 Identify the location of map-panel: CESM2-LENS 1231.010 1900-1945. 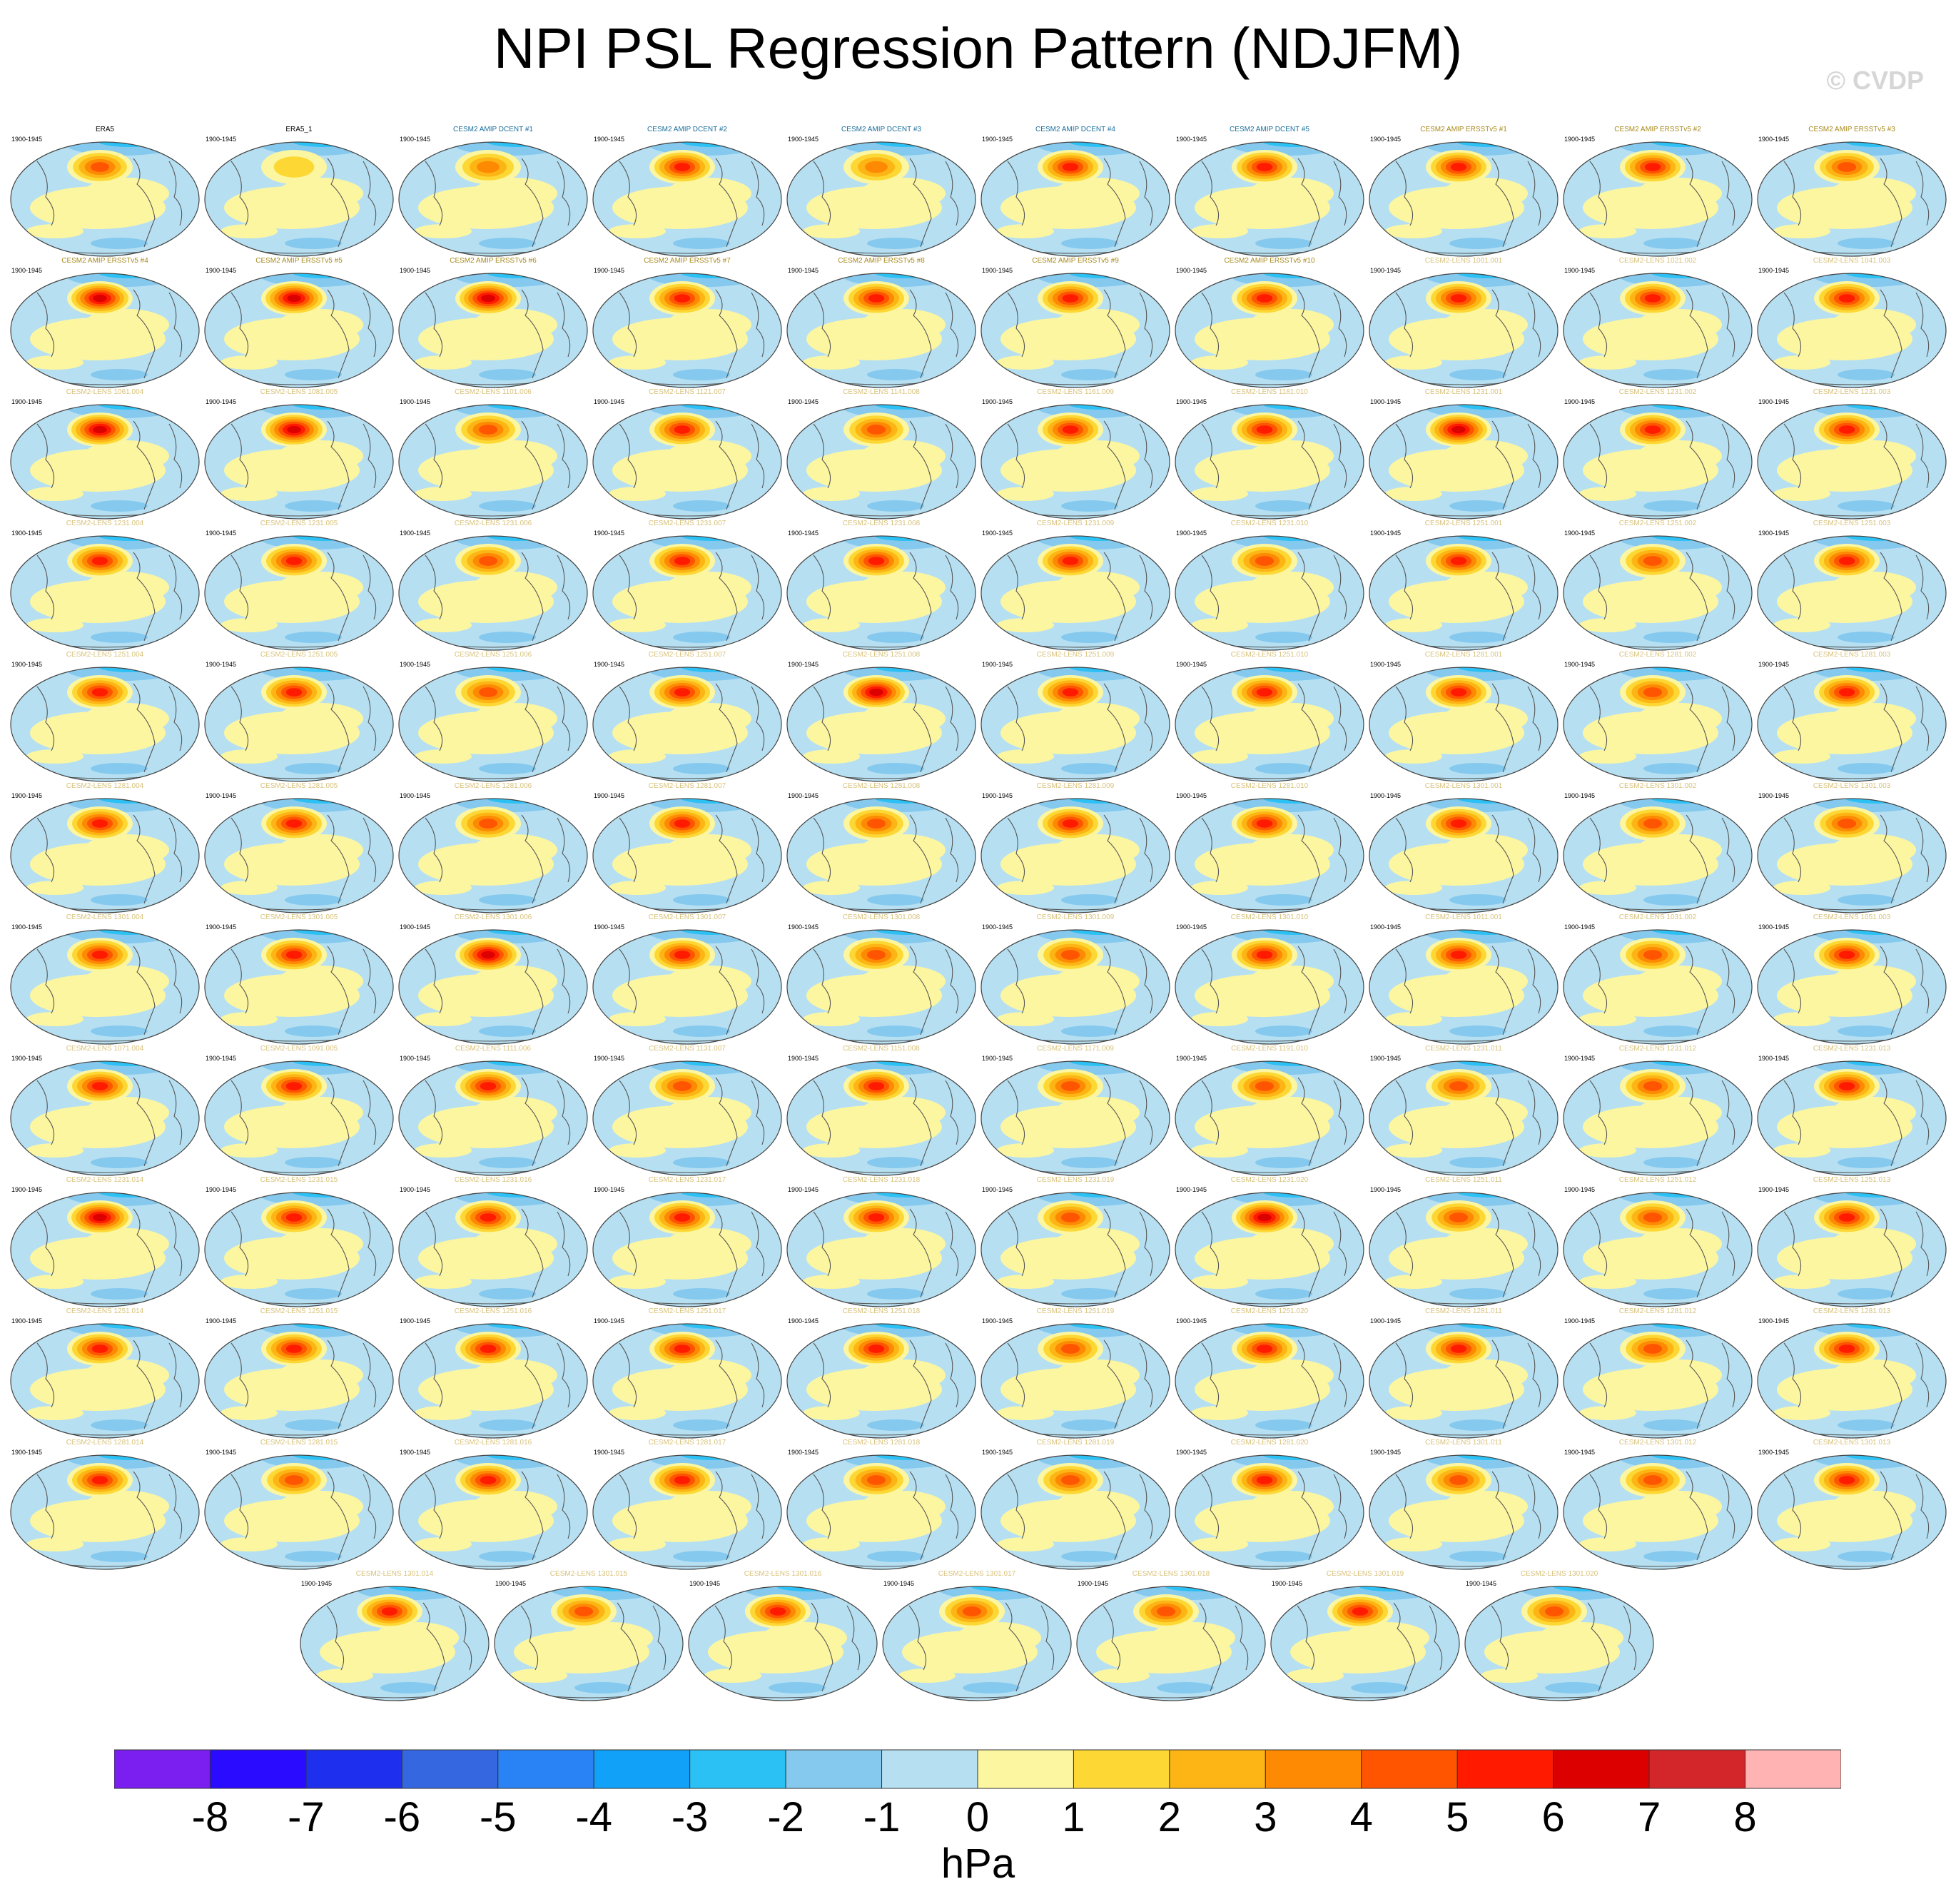
(1269, 586).